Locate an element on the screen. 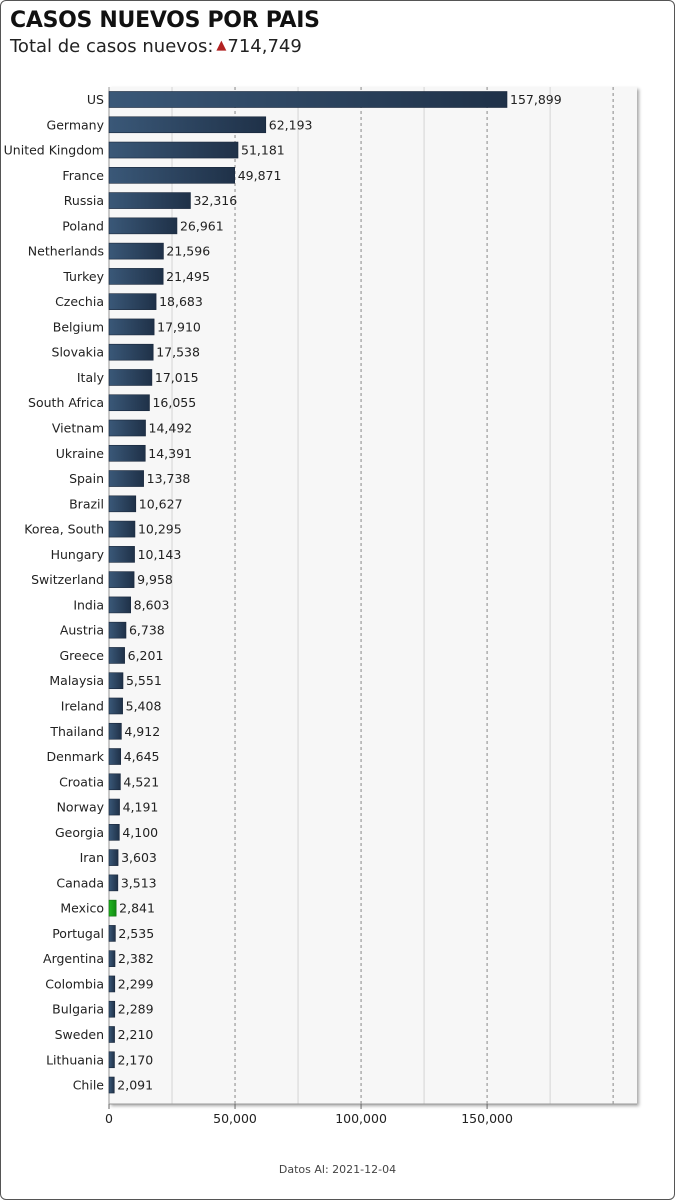 The height and width of the screenshot is (1200, 675). data-label: 5,551 is located at coordinates (144, 680).